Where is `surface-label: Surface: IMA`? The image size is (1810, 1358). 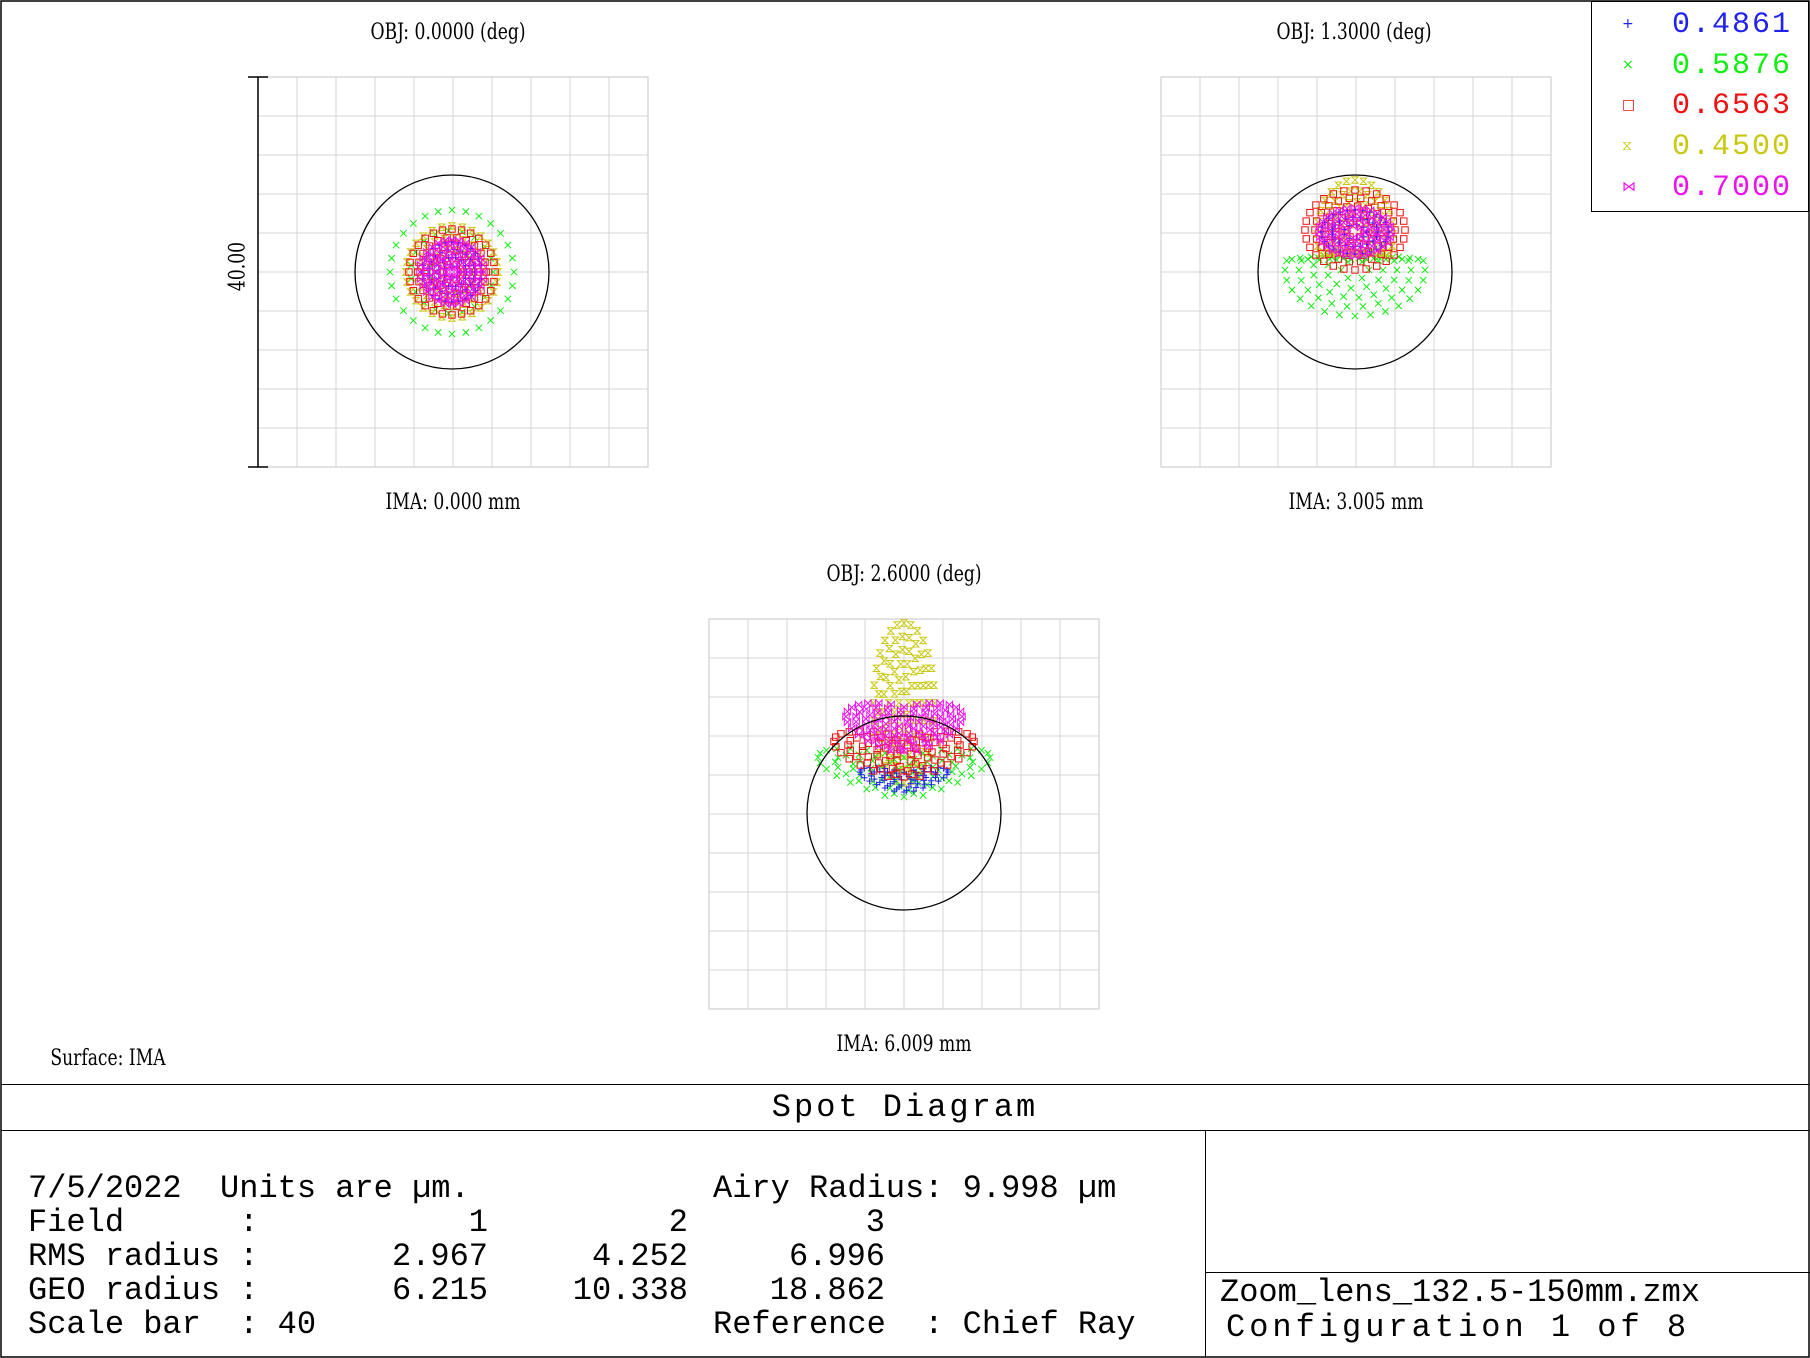
surface-label: Surface: IMA is located at coordinates (108, 1058).